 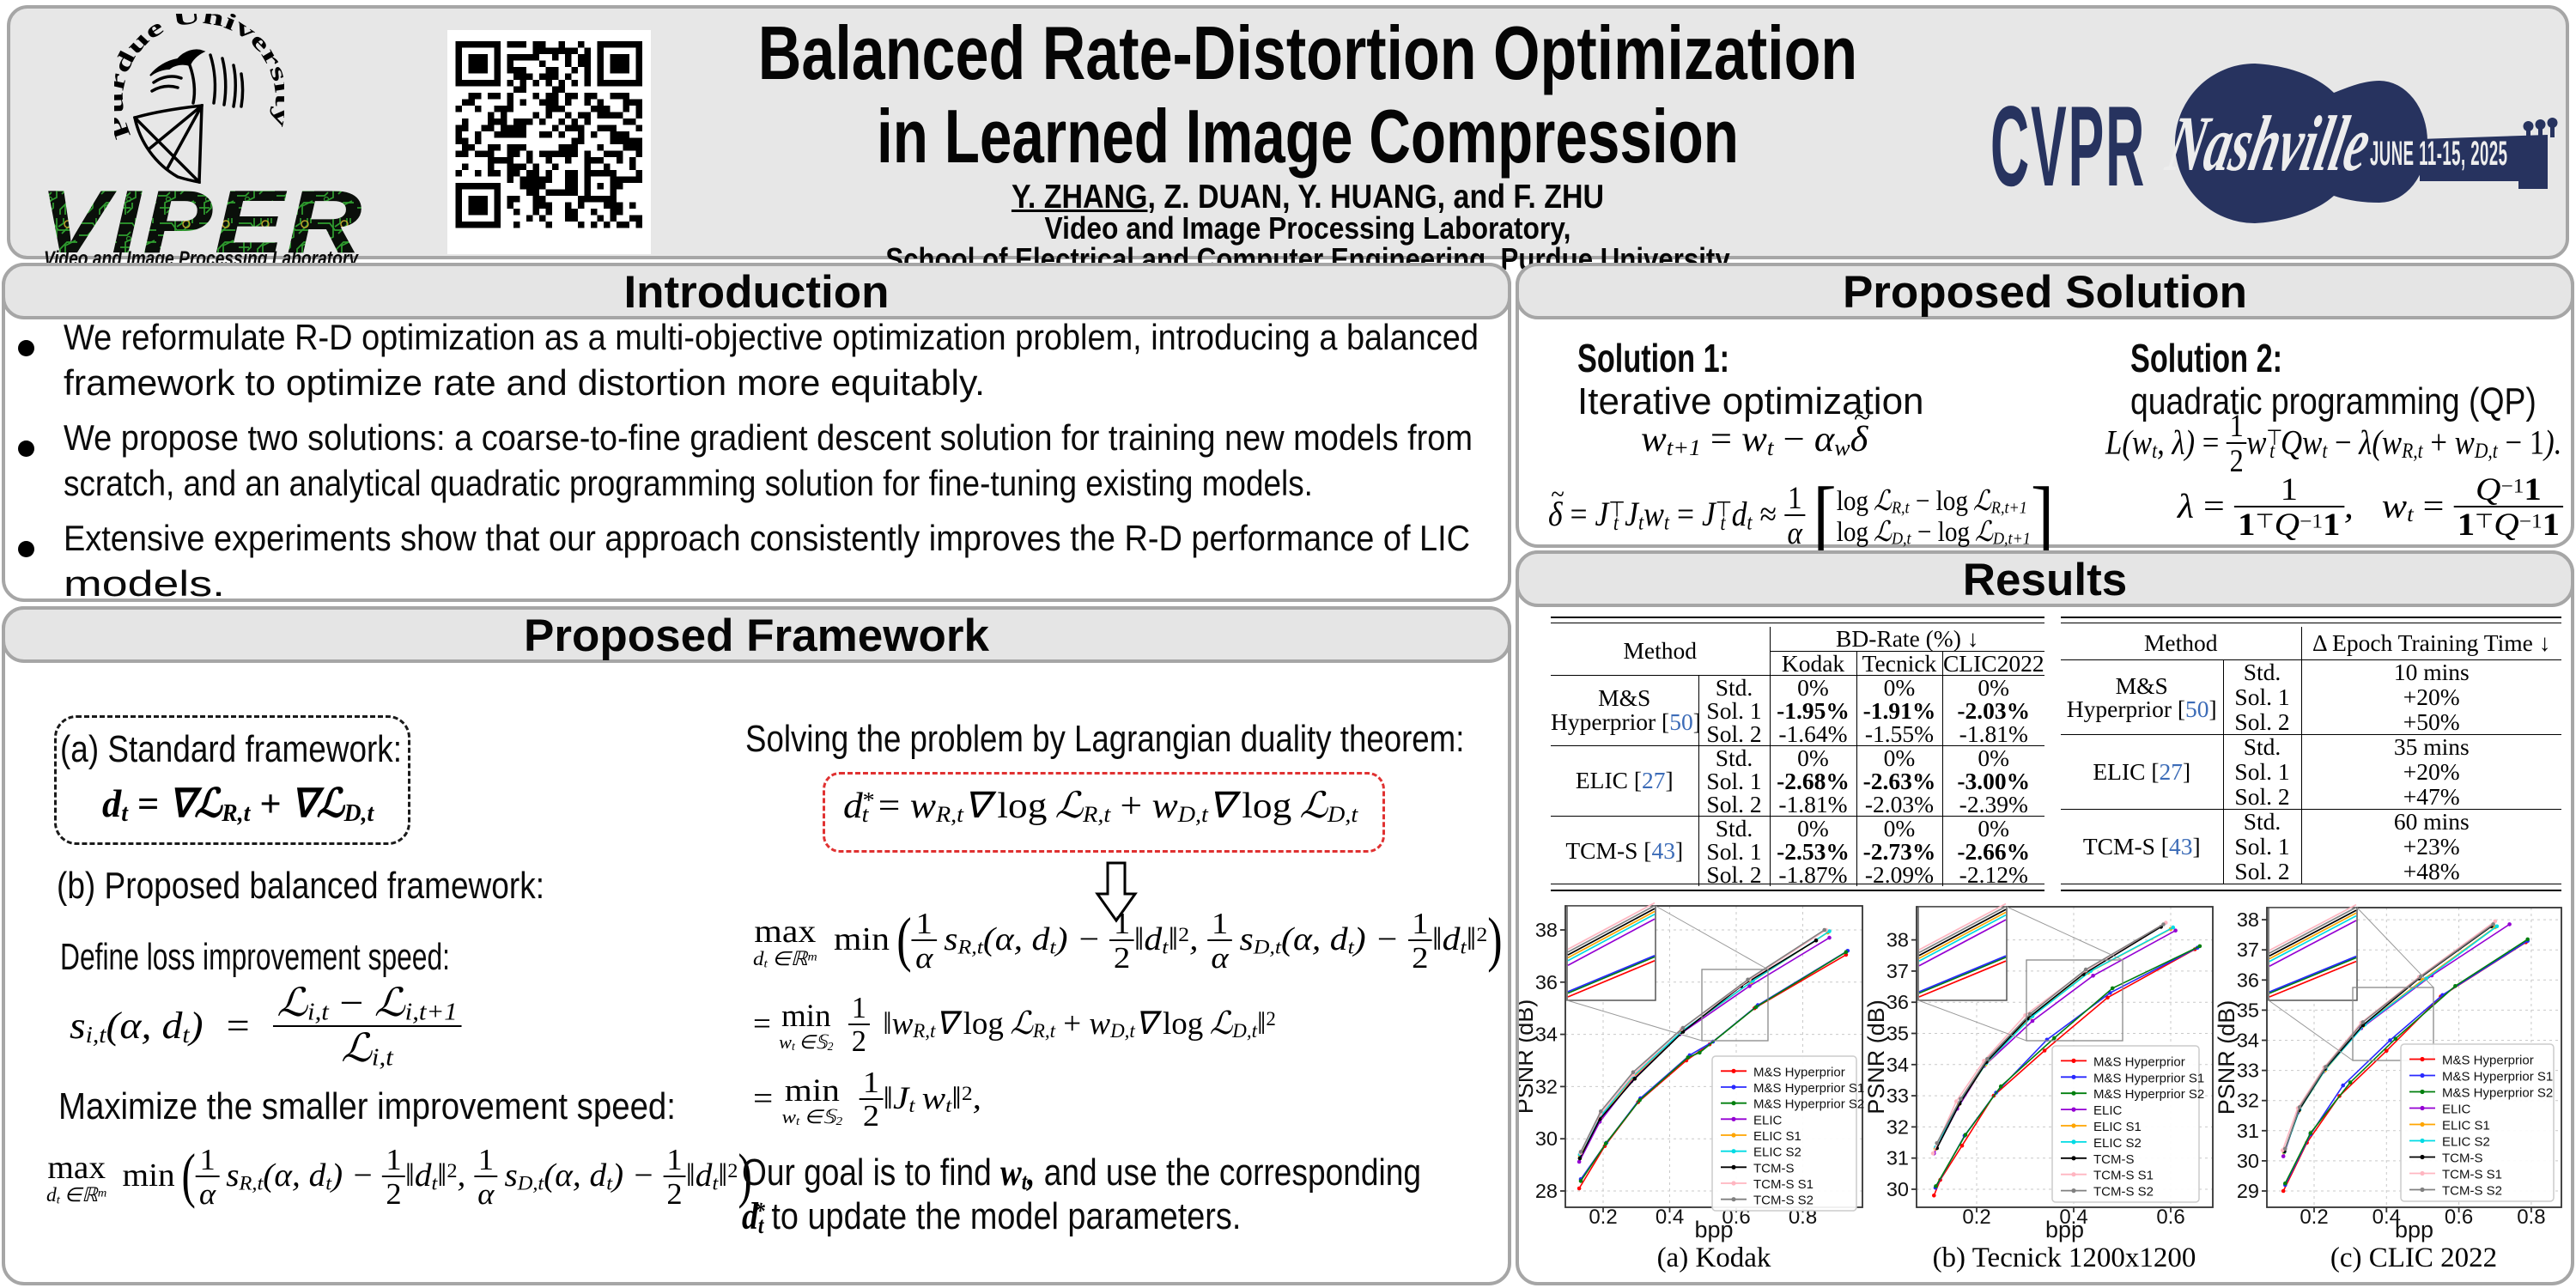 I want to click on svg-text: JUNE 11-15, 2025, so click(x=2438, y=153).